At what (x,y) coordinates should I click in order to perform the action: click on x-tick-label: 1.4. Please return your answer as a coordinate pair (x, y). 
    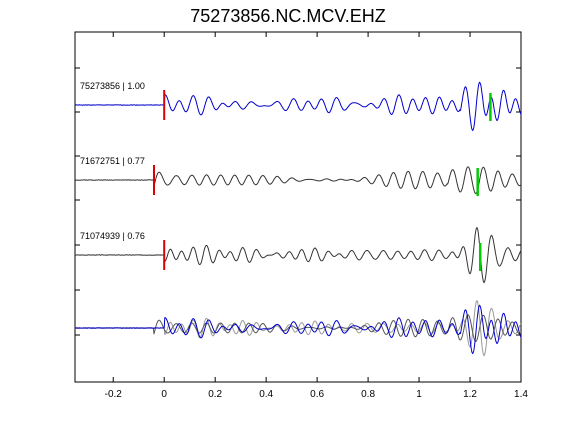
    Looking at the image, I should click on (521, 394).